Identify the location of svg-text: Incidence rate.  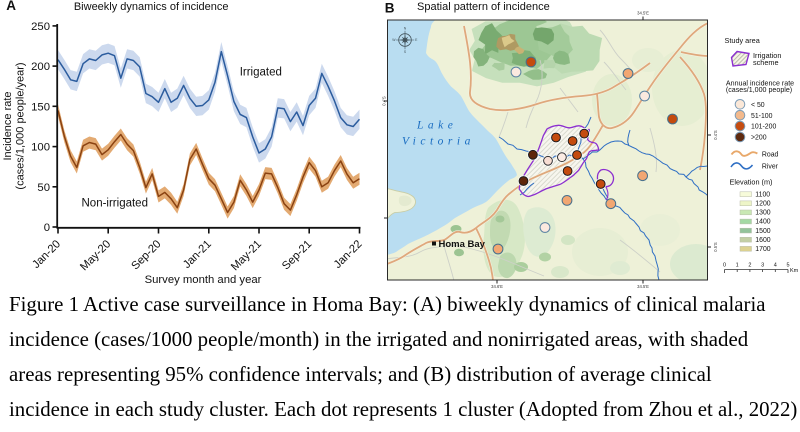
(8, 125).